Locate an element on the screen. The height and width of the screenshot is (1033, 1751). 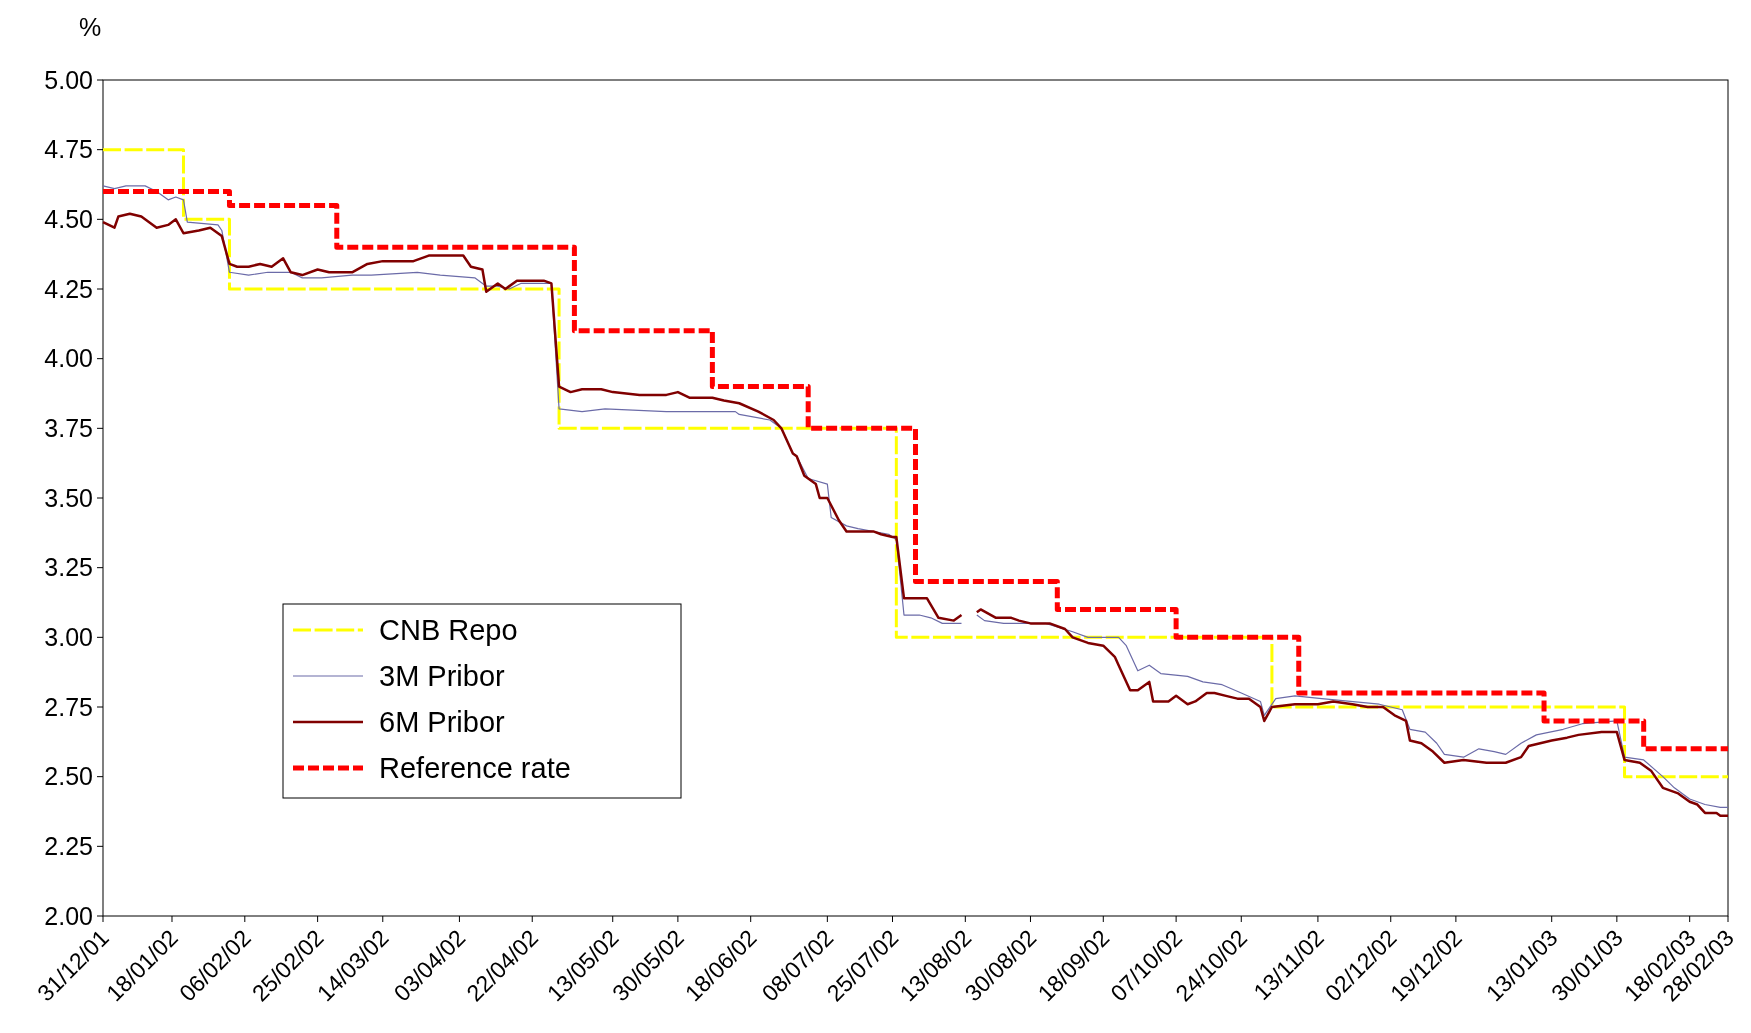
y-tick-label: 2.50 is located at coordinates (68, 776).